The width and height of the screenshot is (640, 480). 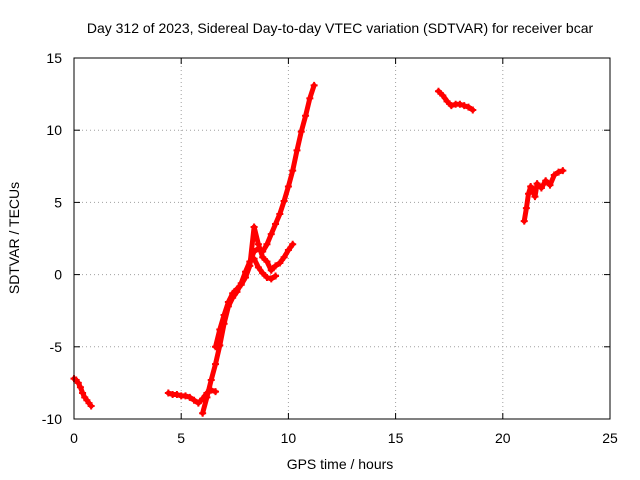 I want to click on y-tick-label: -5, so click(x=56, y=347).